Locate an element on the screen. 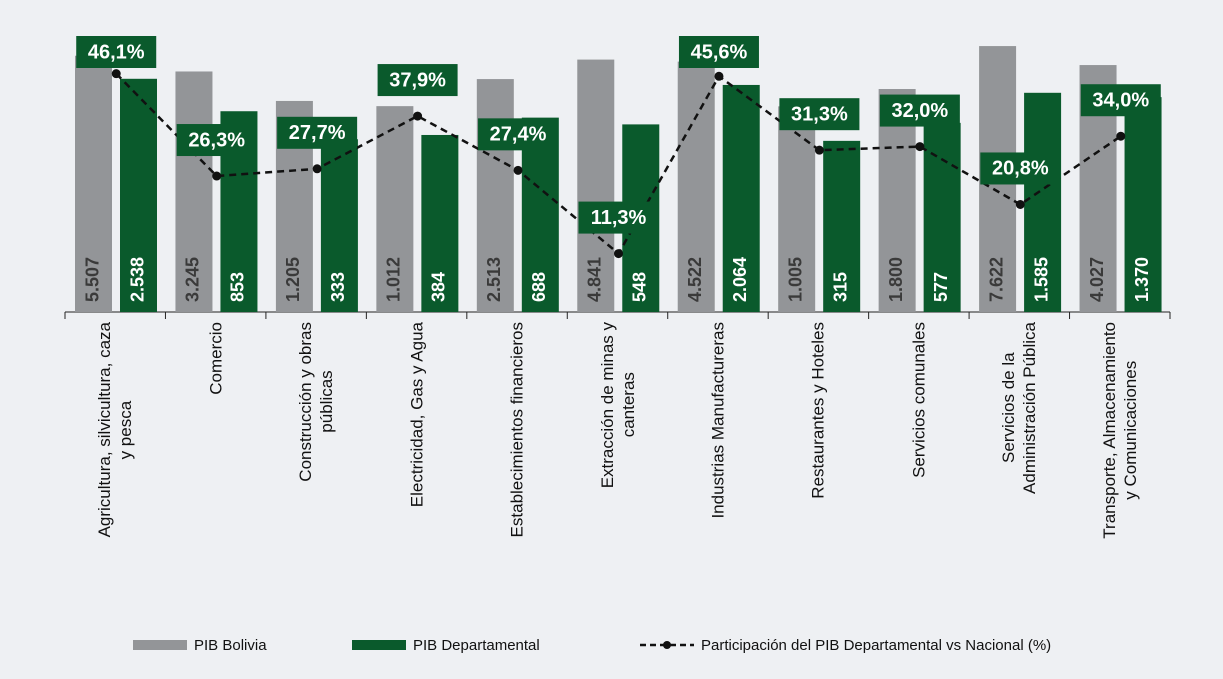 This screenshot has width=1223, height=679. bar-value-label: 1.800 is located at coordinates (896, 279).